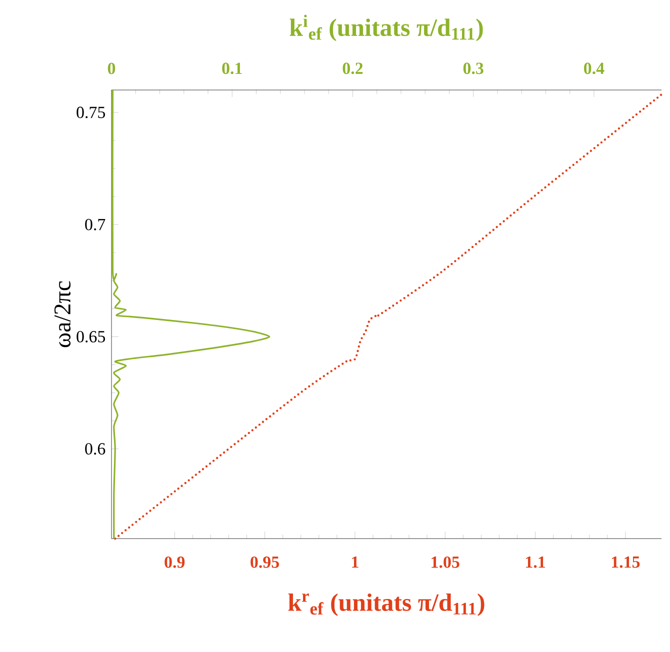 This screenshot has height=652, width=670. Describe the element at coordinates (264, 562) in the screenshot. I see `x-tick-label: 0.95` at that location.